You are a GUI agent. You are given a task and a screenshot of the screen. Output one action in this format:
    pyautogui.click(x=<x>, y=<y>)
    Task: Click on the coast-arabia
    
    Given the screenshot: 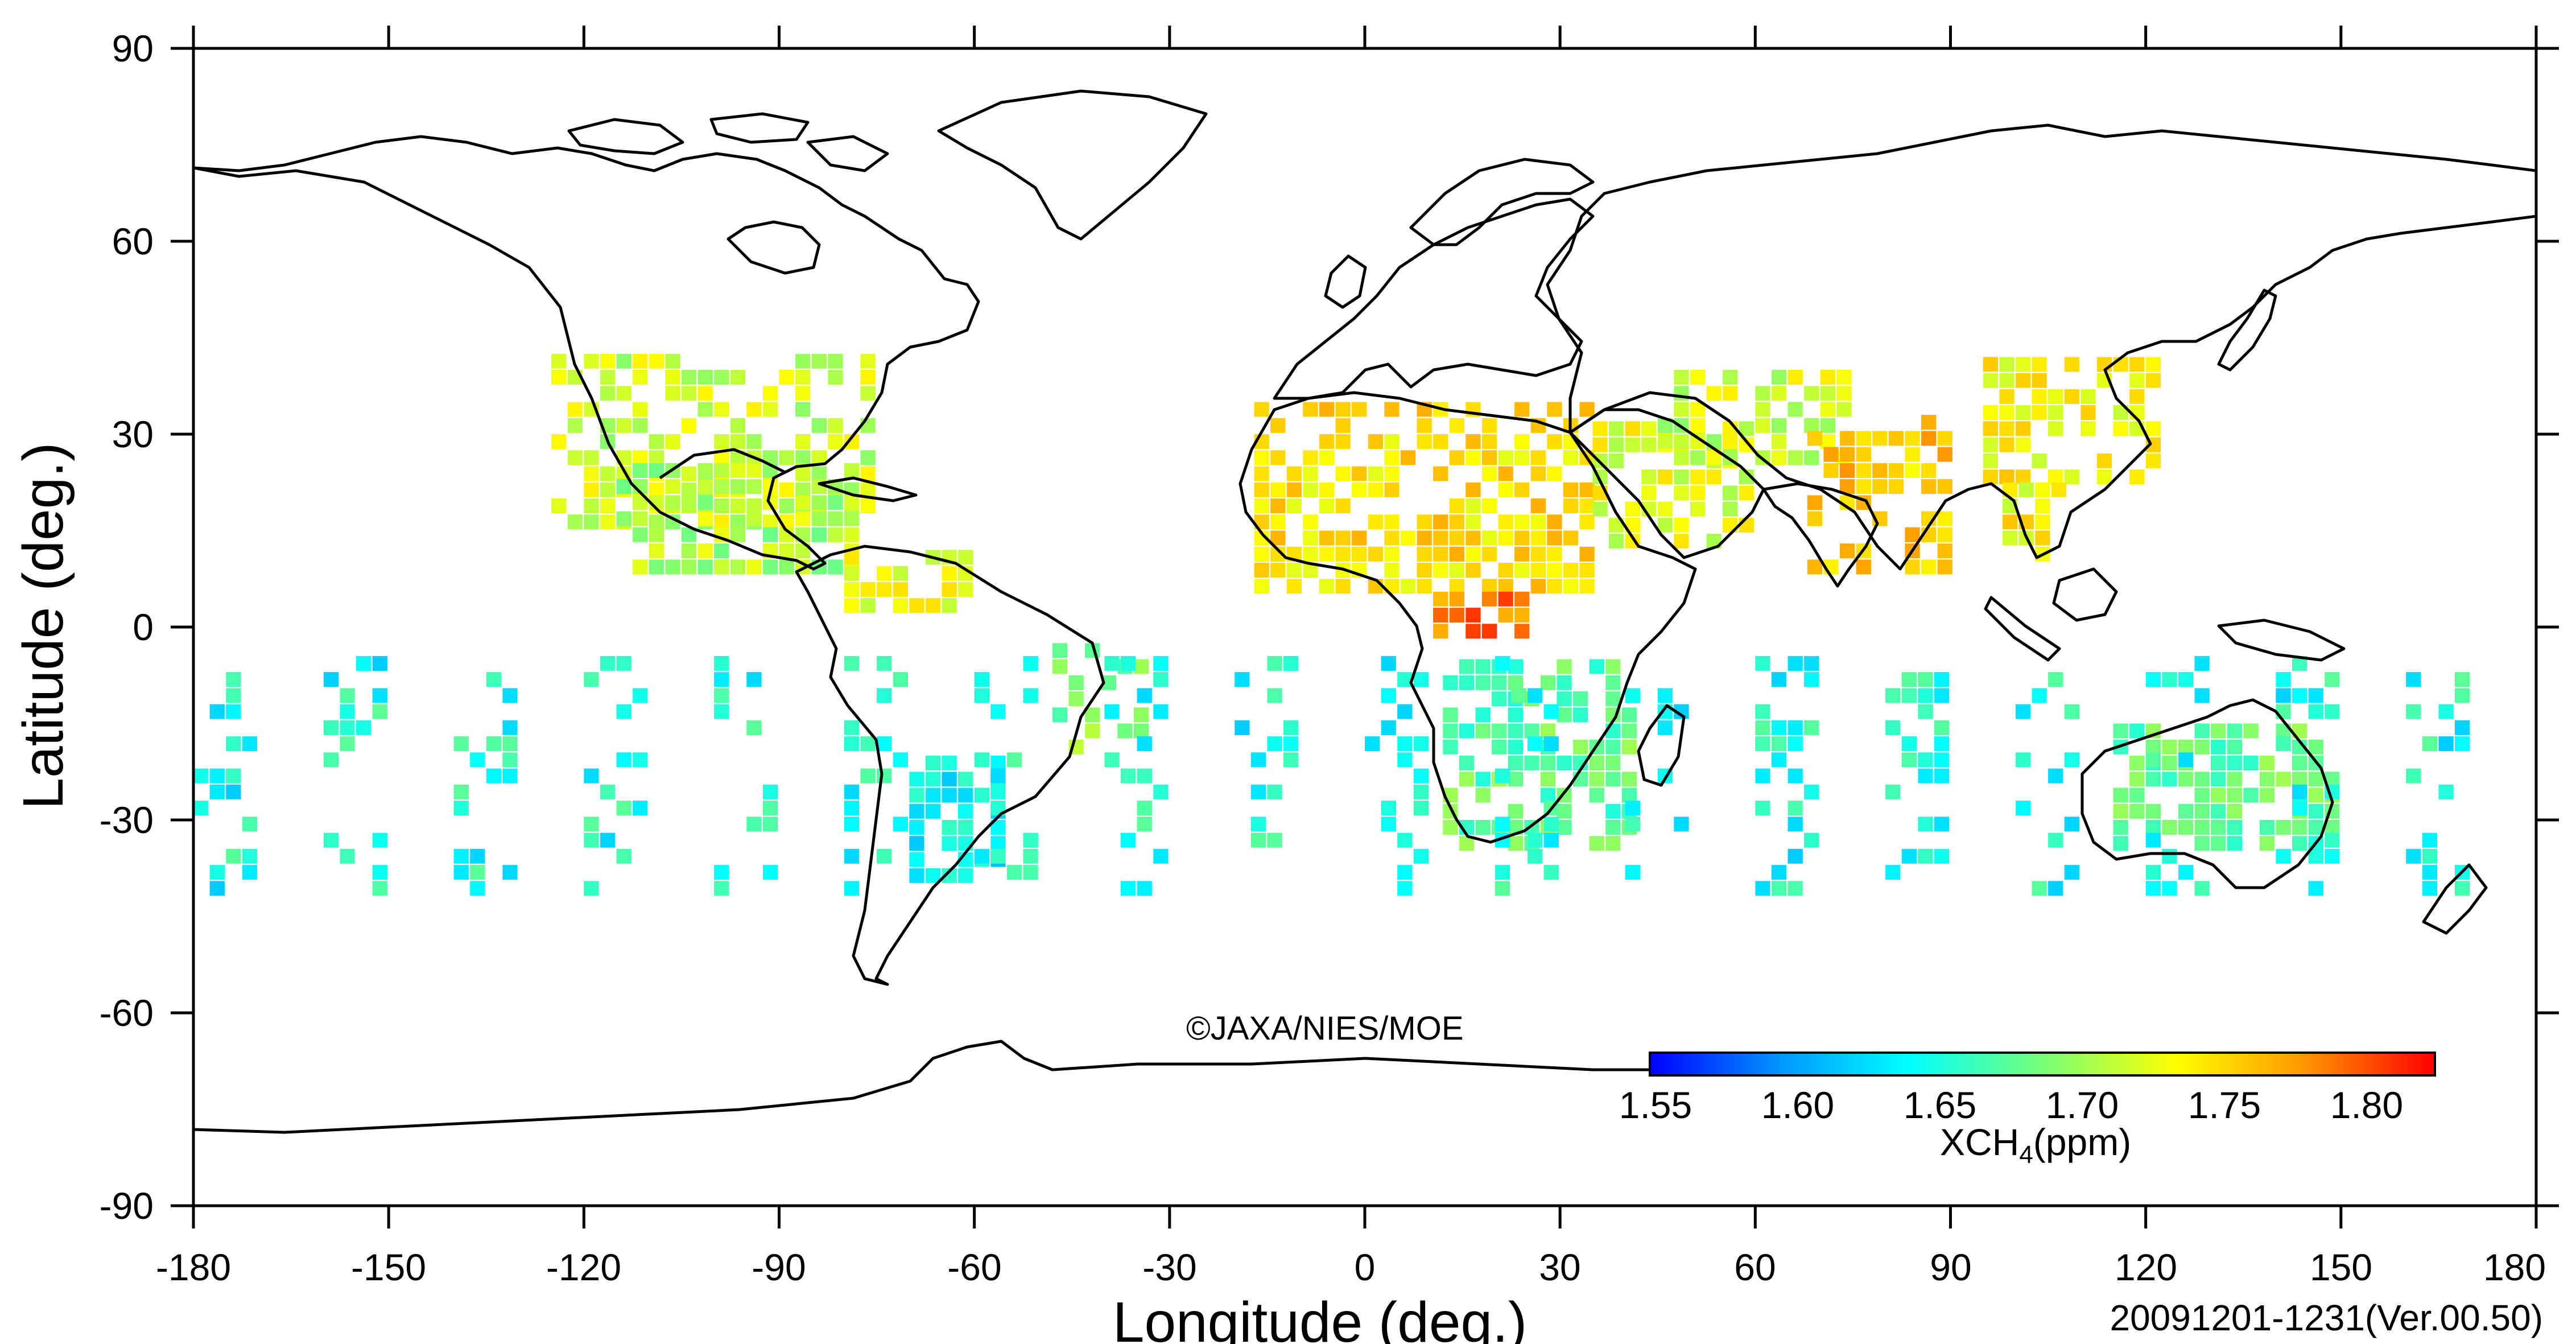 What is the action you would take?
    pyautogui.click(x=1667, y=484)
    